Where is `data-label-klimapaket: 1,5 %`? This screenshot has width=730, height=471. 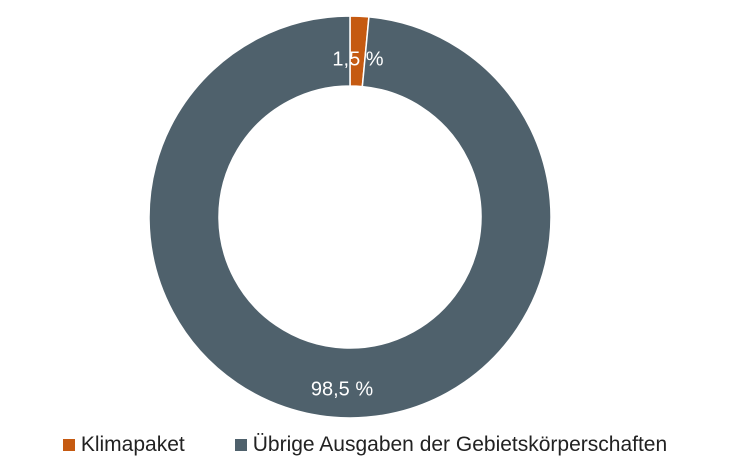
data-label-klimapaket: 1,5 % is located at coordinates (357, 59).